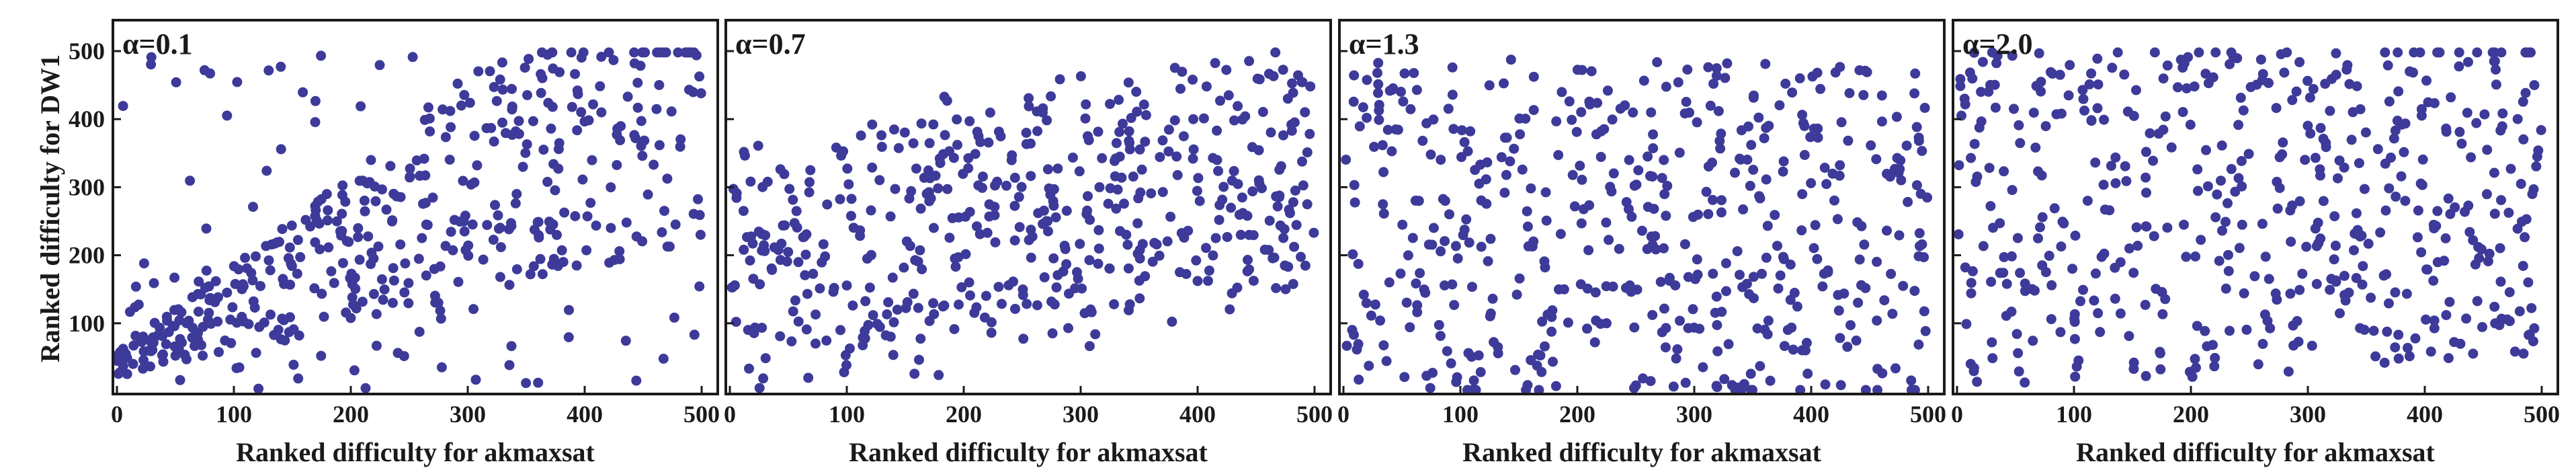 The width and height of the screenshot is (2576, 470). I want to click on x-tick-label: 500, so click(1314, 414).